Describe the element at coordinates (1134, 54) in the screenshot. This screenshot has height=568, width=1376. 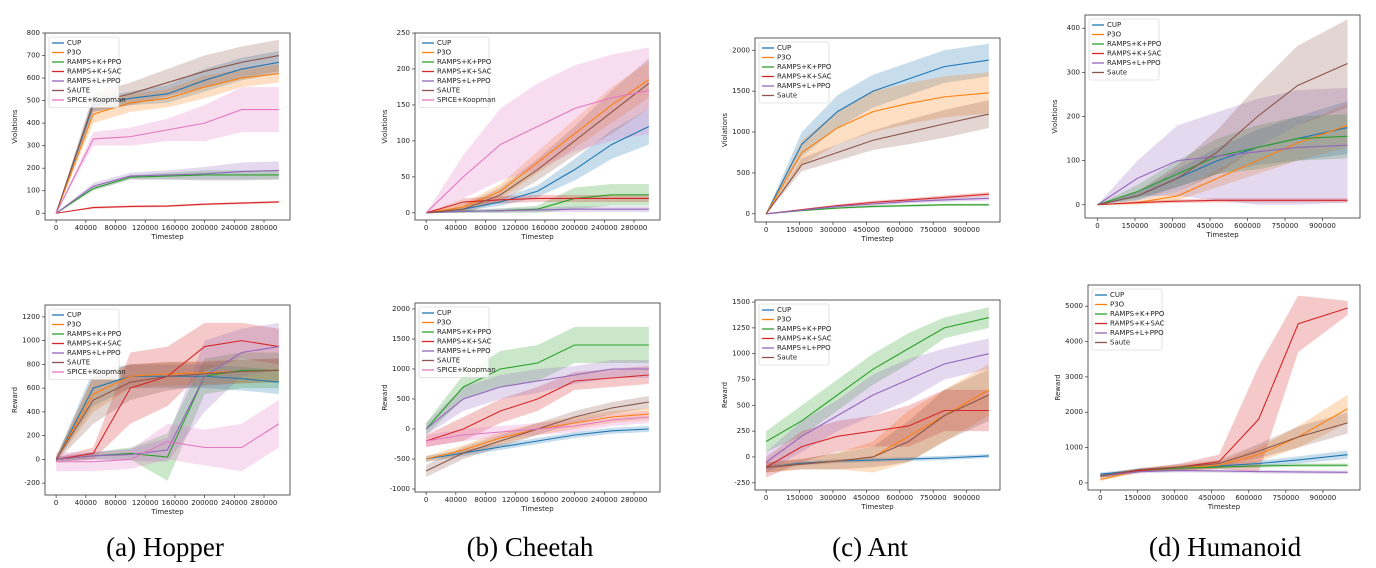
I see `legend-label: RAMPS+K+SAC` at that location.